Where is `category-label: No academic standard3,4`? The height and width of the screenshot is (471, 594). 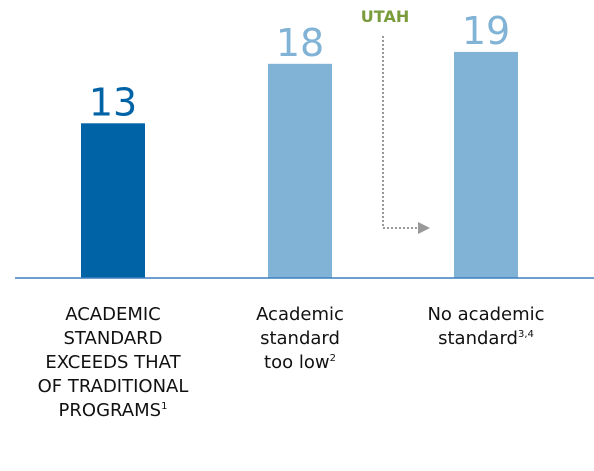 category-label: No academic standard3,4 is located at coordinates (486, 327).